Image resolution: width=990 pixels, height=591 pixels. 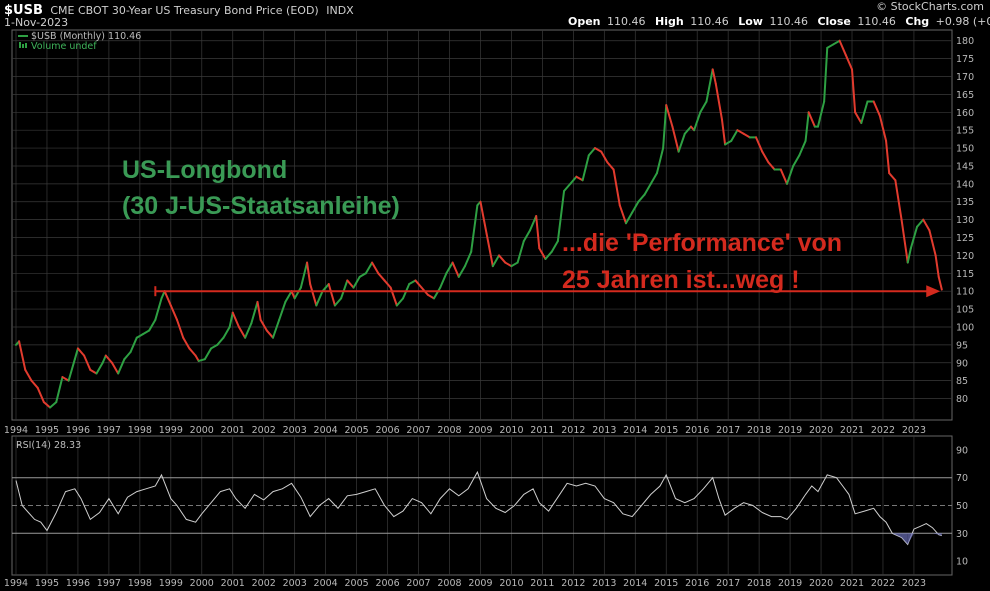 What do you see at coordinates (626, 21) in the screenshot?
I see `open-value: 110.46` at bounding box center [626, 21].